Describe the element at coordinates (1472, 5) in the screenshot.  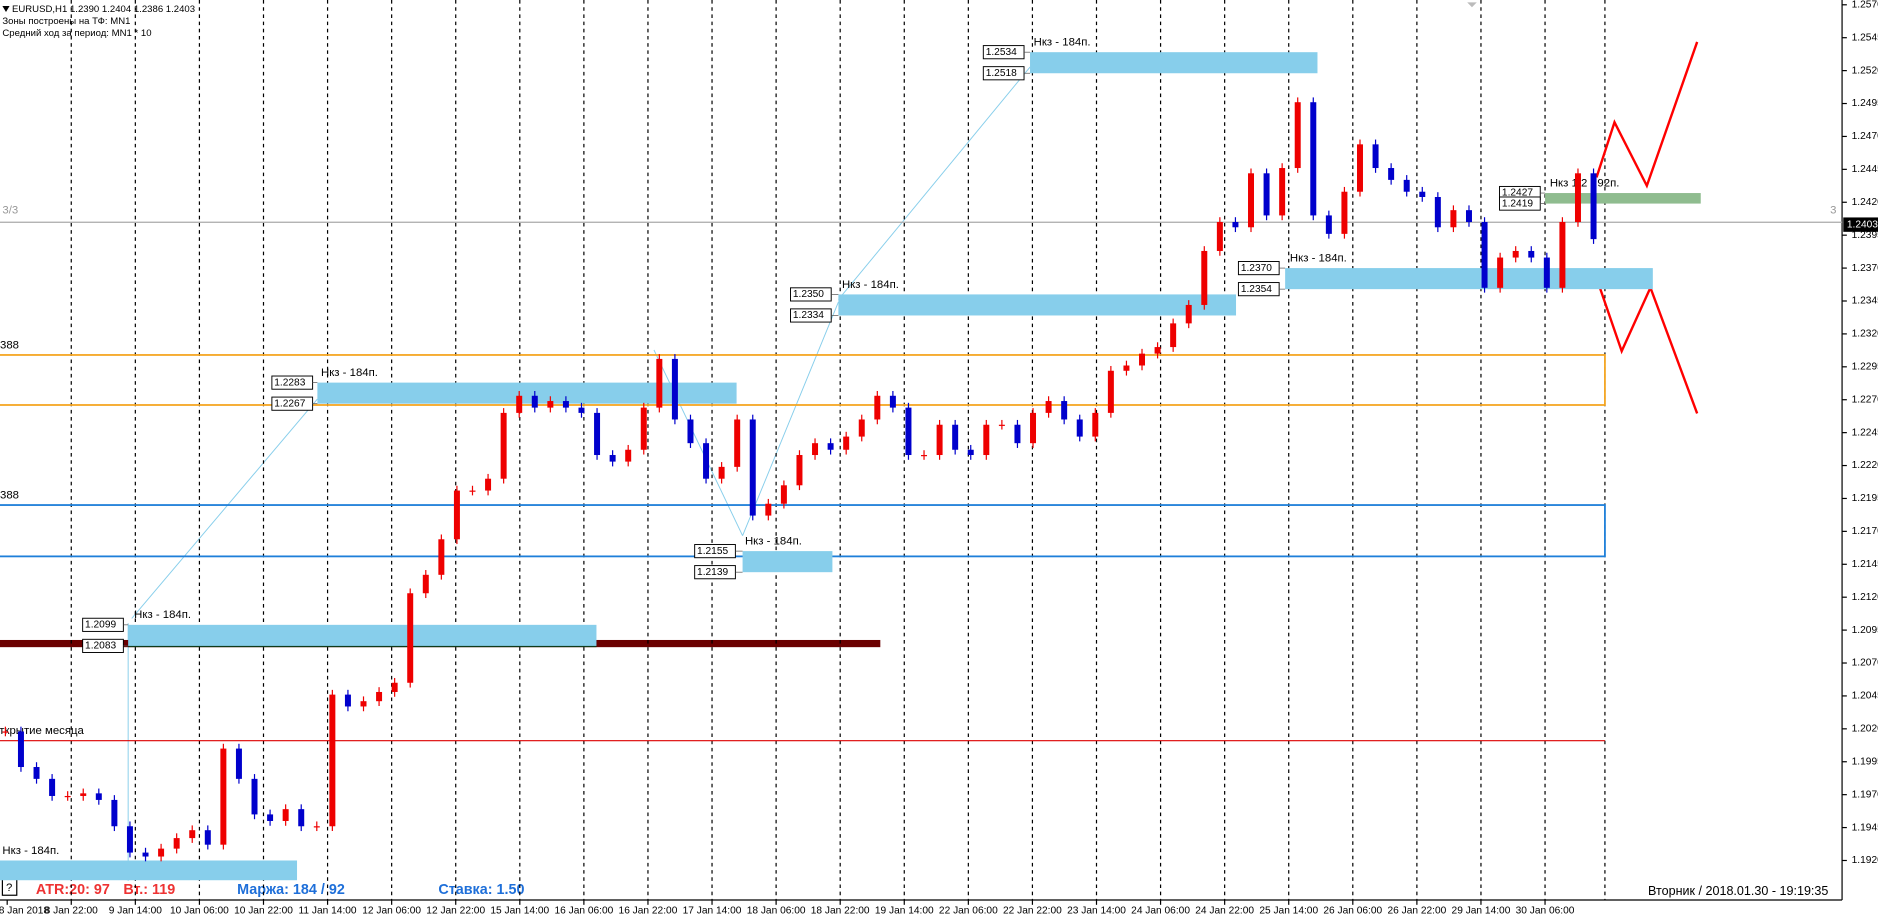
I see `marker` at that location.